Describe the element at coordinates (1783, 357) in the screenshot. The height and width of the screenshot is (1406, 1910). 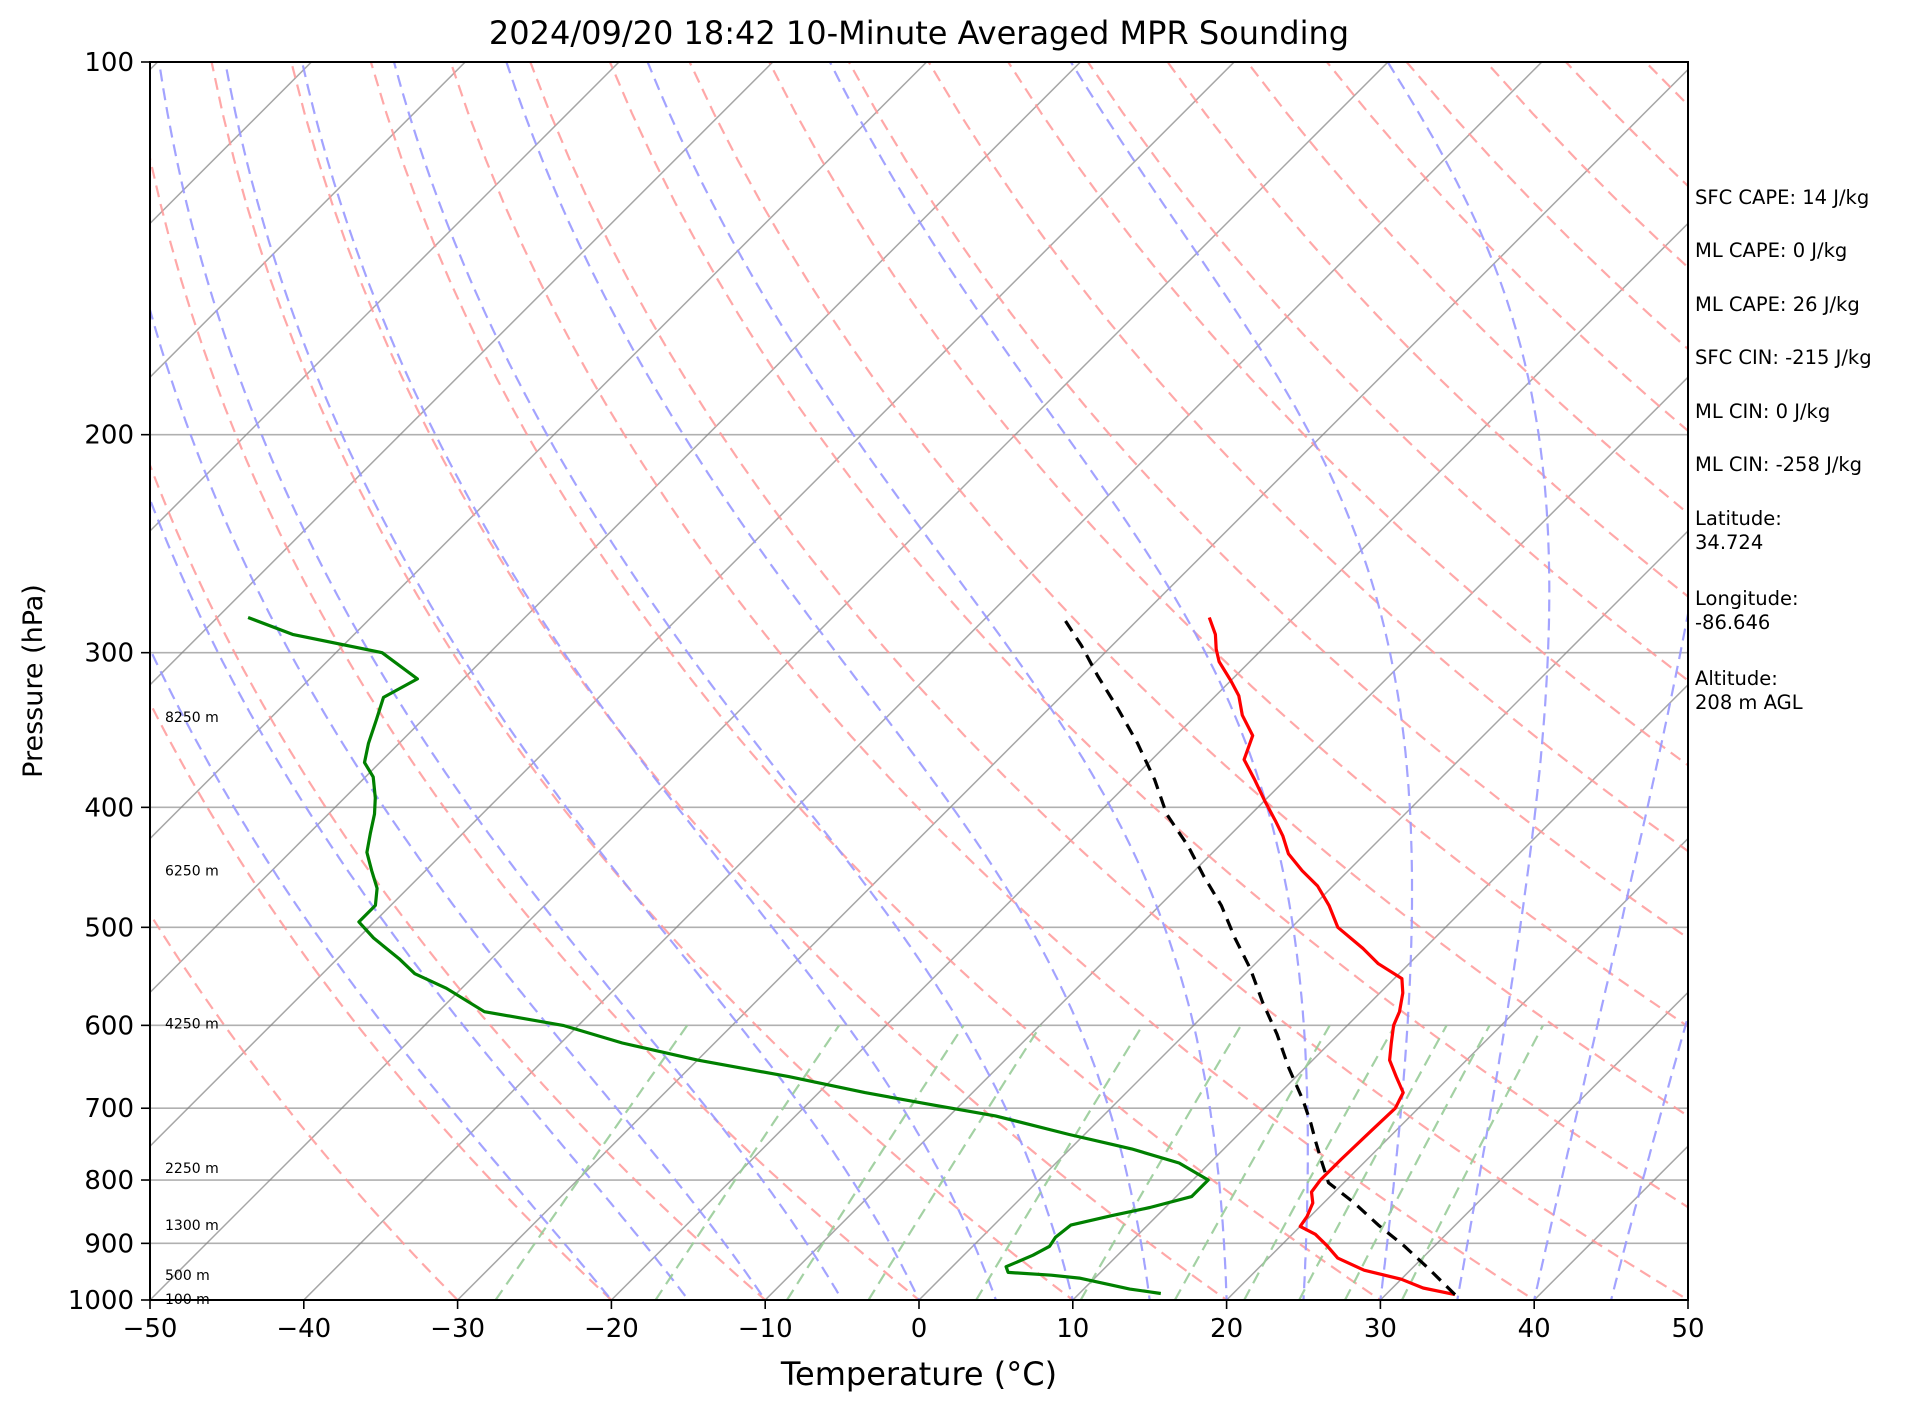
I see `sfc-cin-text: SFC CIN: -215 J/kg` at that location.